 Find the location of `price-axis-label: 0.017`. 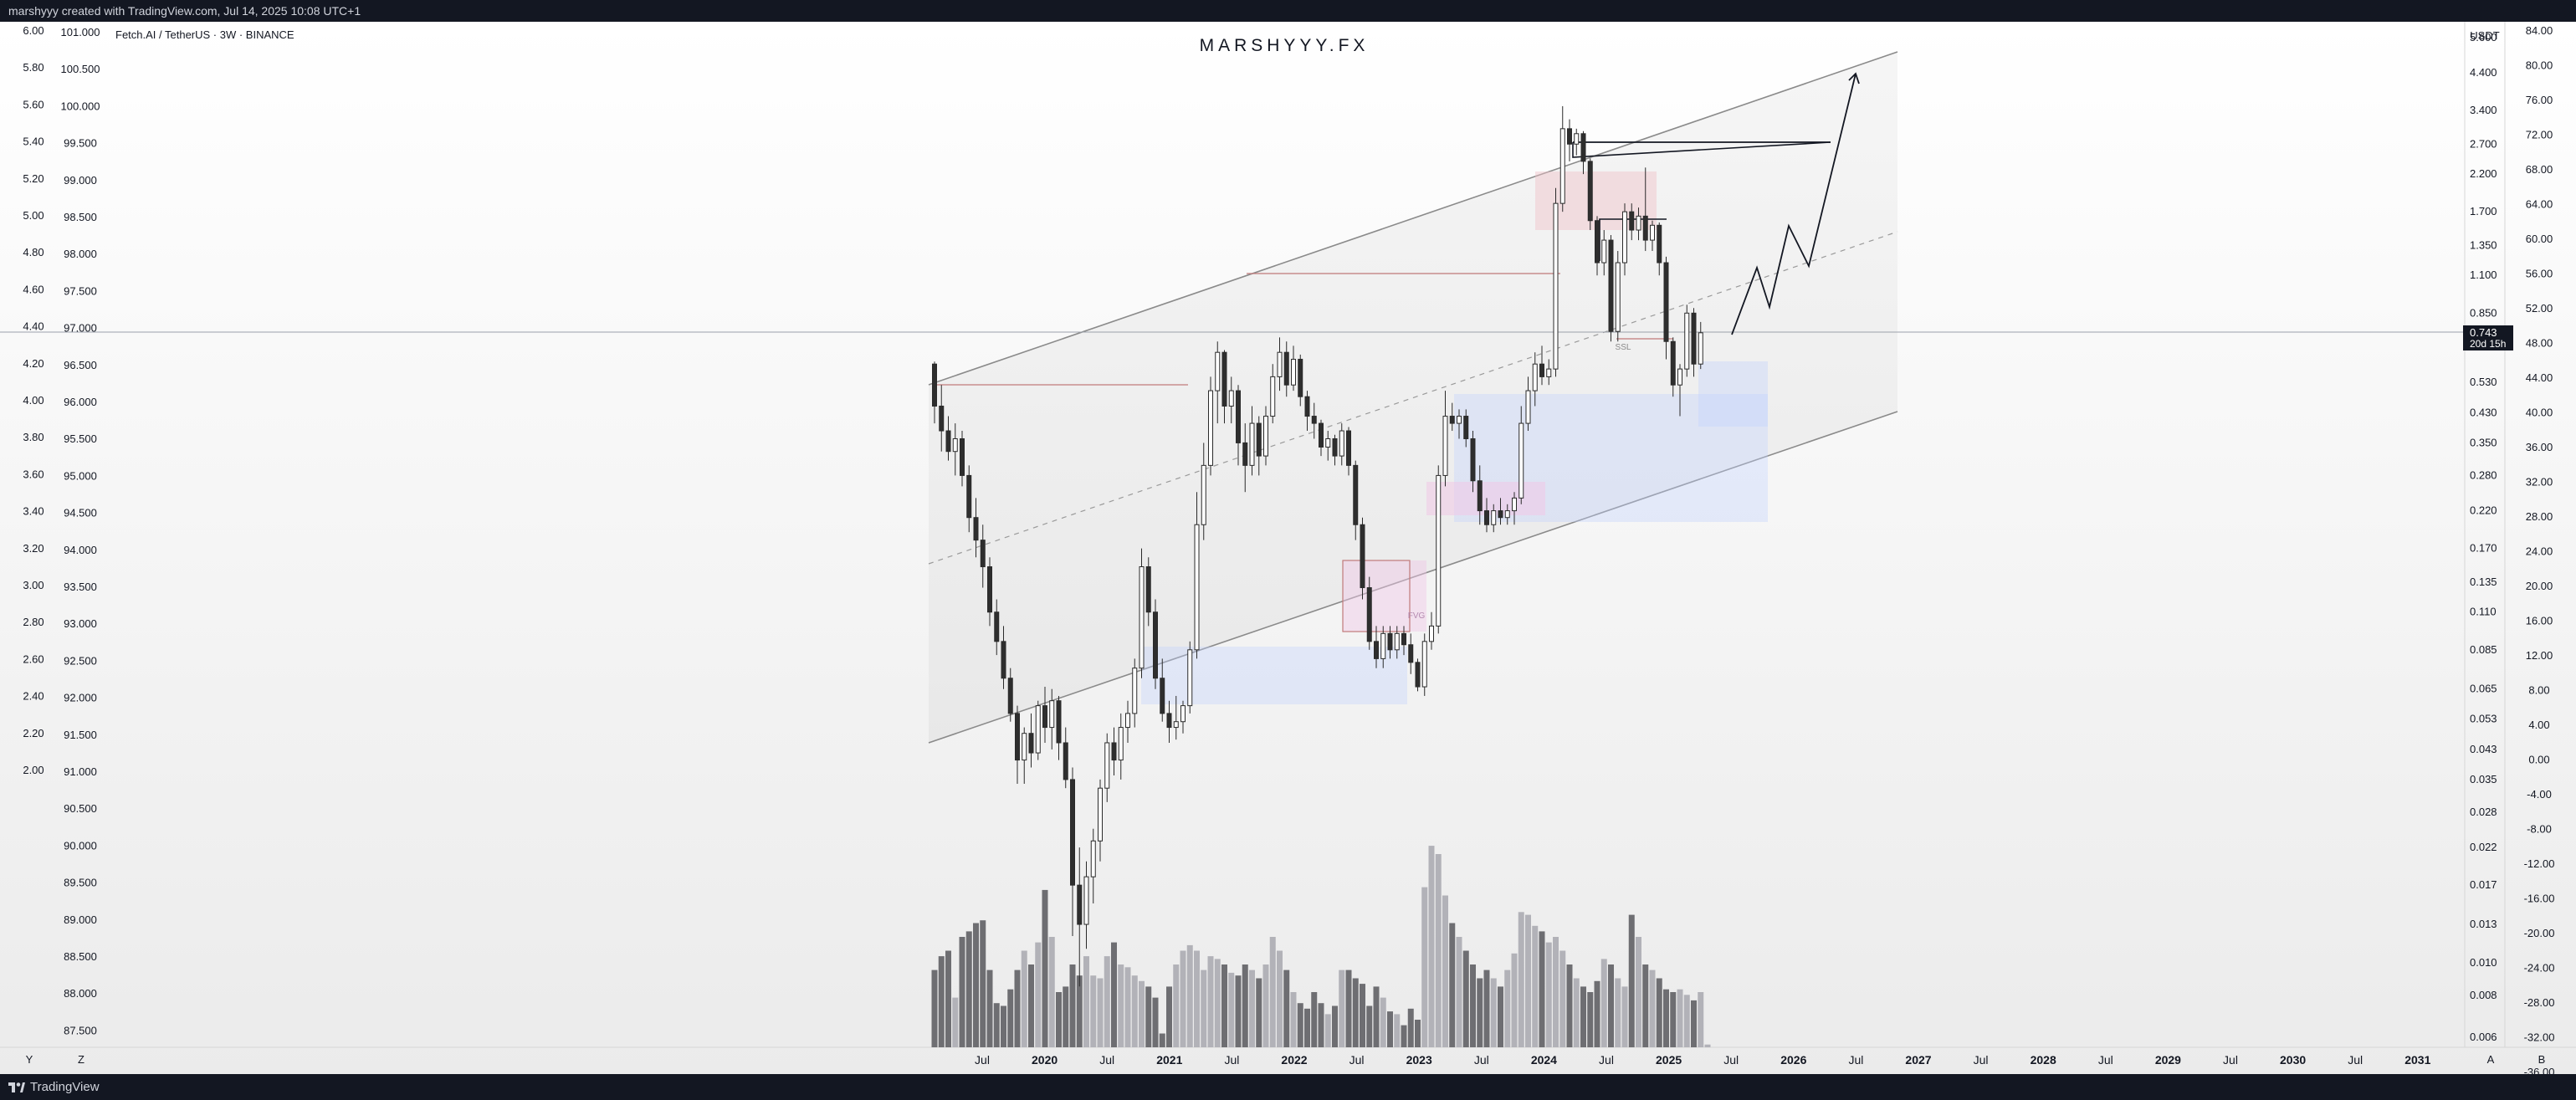

price-axis-label: 0.017 is located at coordinates (2484, 884).